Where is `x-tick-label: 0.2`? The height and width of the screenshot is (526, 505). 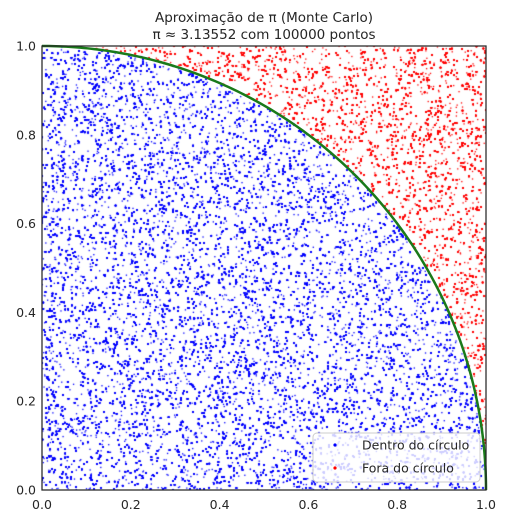 x-tick-label: 0.2 is located at coordinates (131, 504).